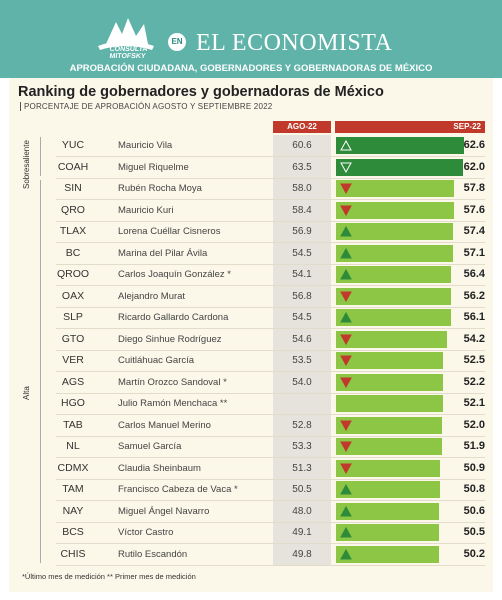 The width and height of the screenshot is (502, 600). Describe the element at coordinates (474, 317) in the screenshot. I see `sep-value: 56.1` at that location.